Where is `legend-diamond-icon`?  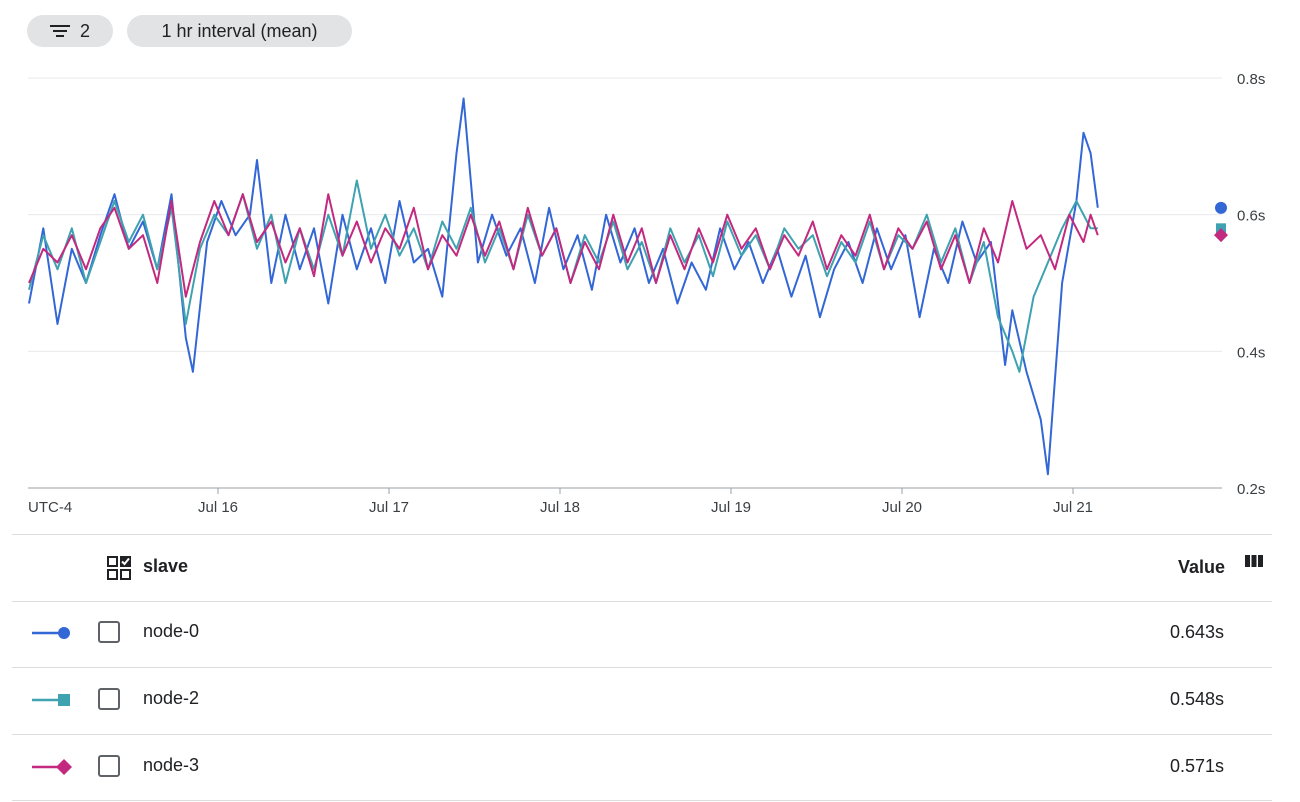
legend-diamond-icon is located at coordinates (52, 767).